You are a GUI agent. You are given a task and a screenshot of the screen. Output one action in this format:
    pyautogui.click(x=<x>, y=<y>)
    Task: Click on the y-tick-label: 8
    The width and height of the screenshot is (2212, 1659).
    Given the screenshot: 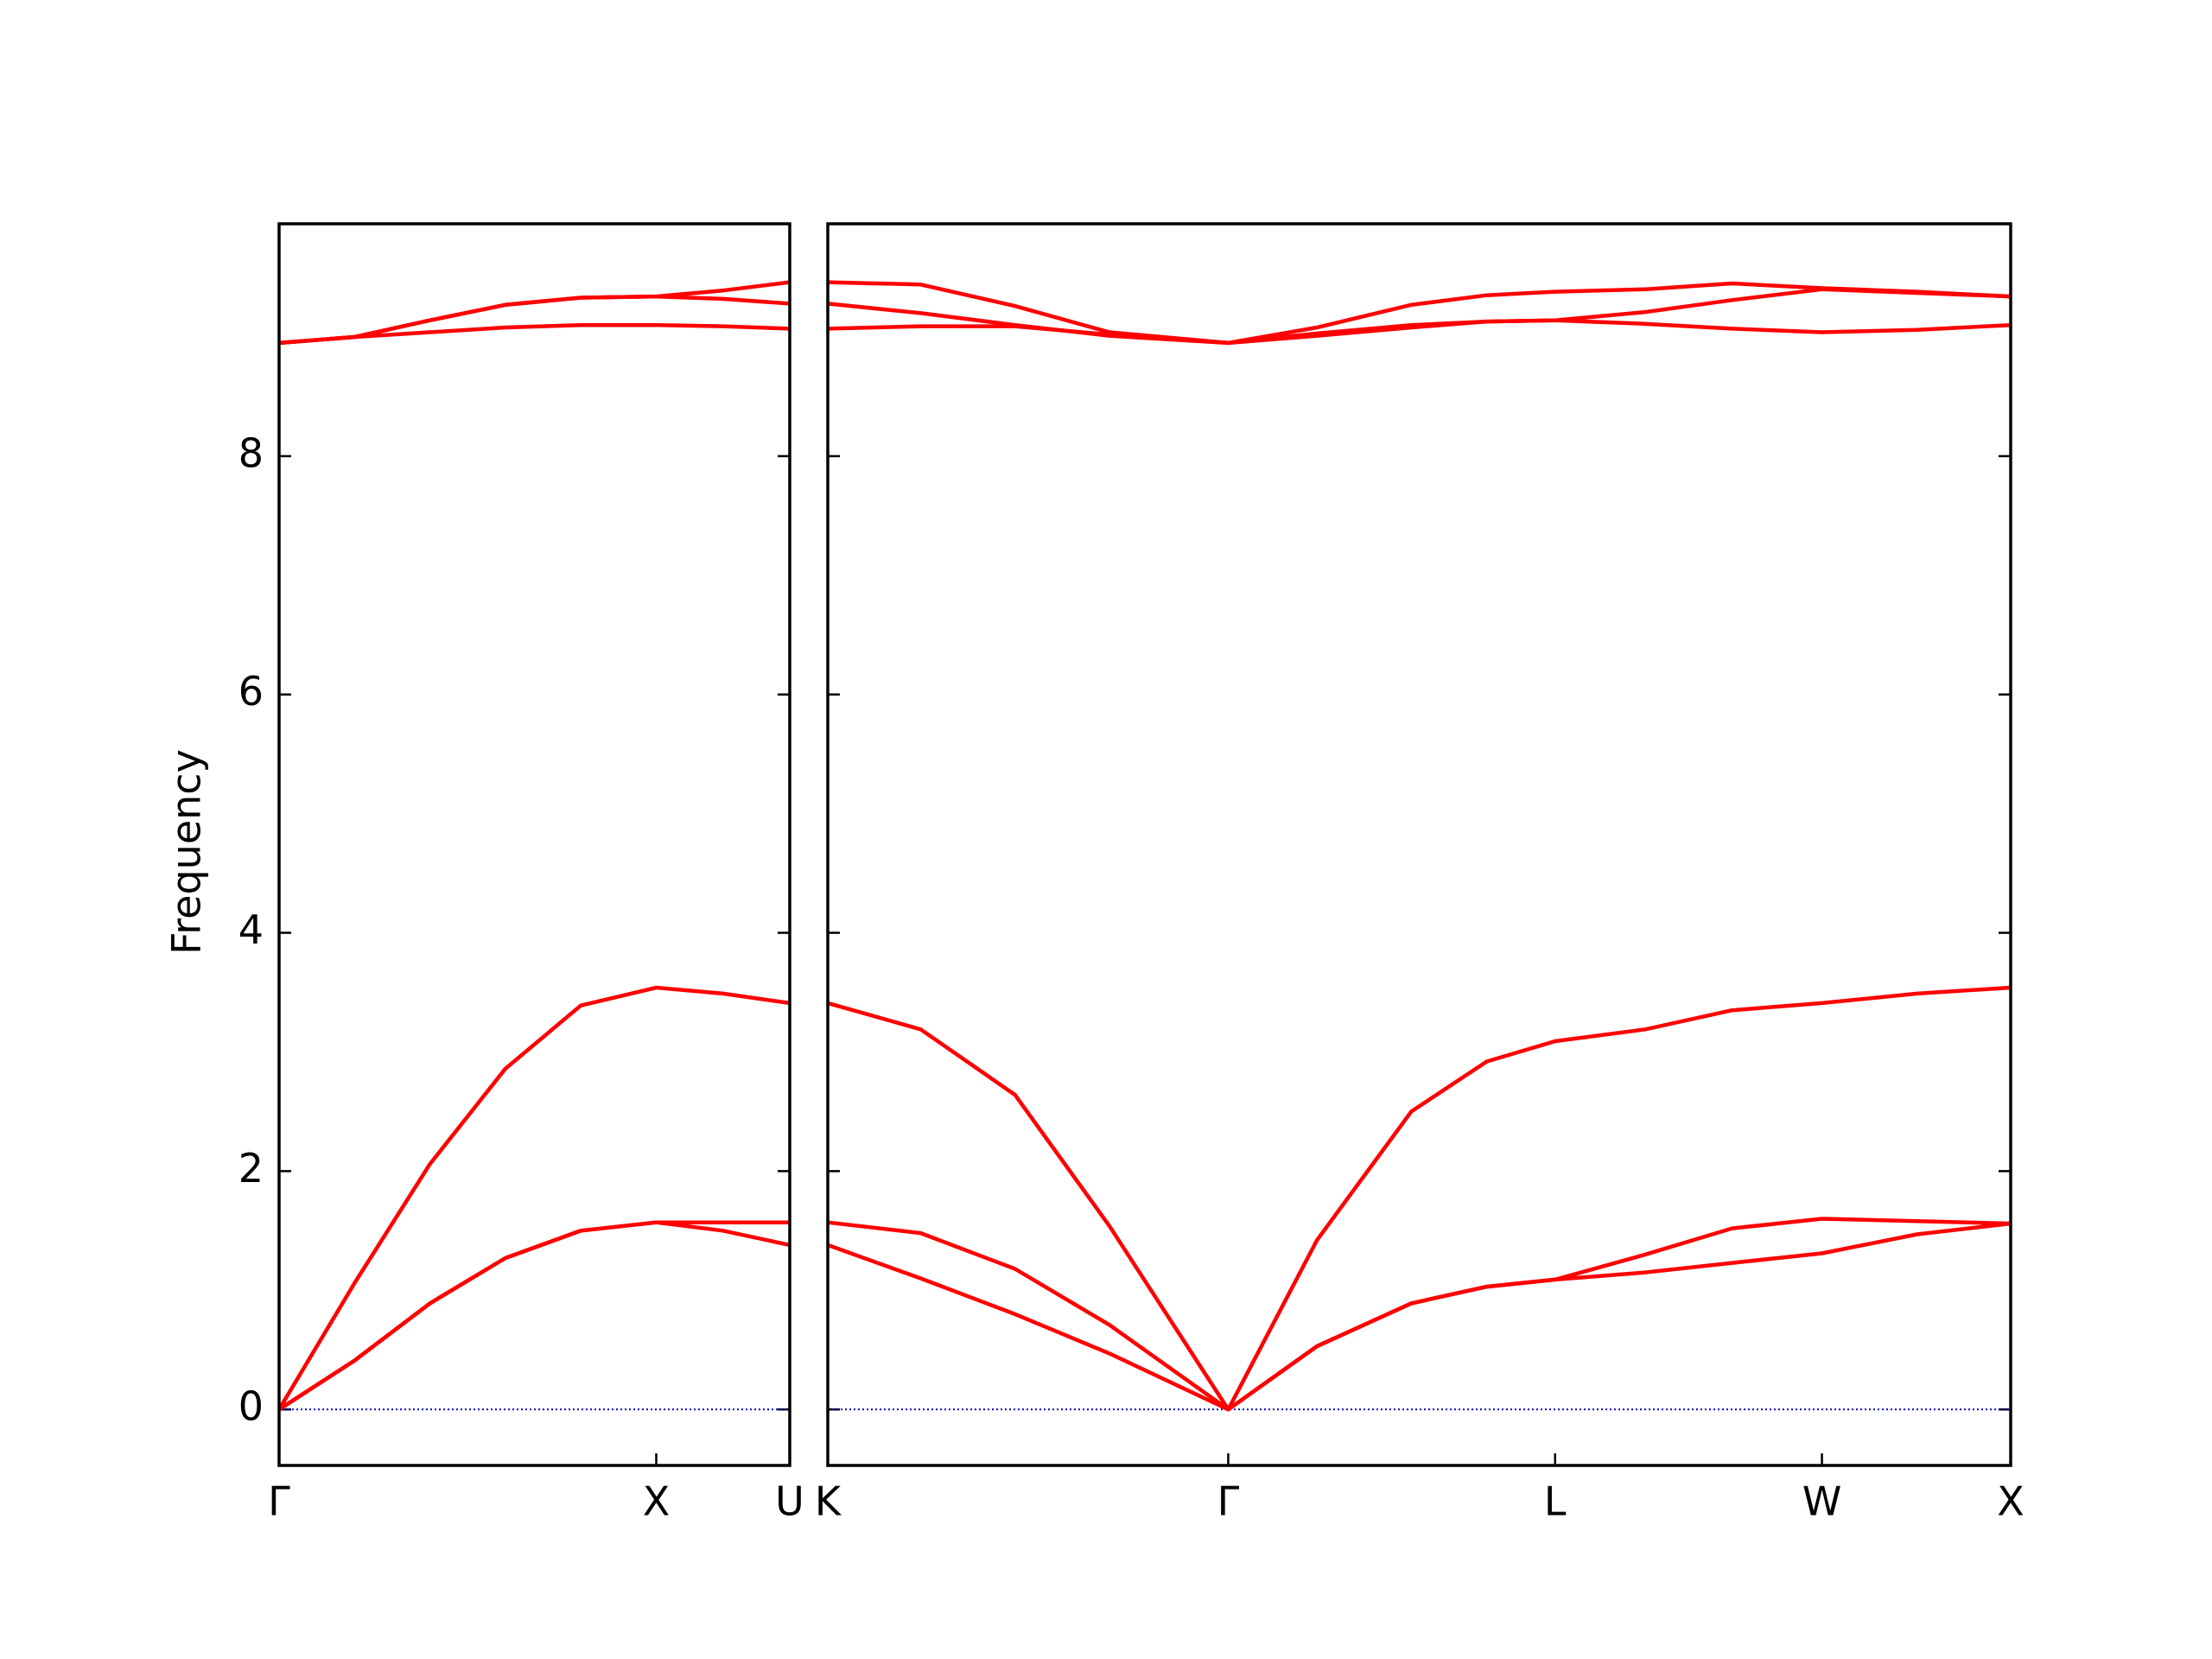 What is the action you would take?
    pyautogui.click(x=251, y=452)
    